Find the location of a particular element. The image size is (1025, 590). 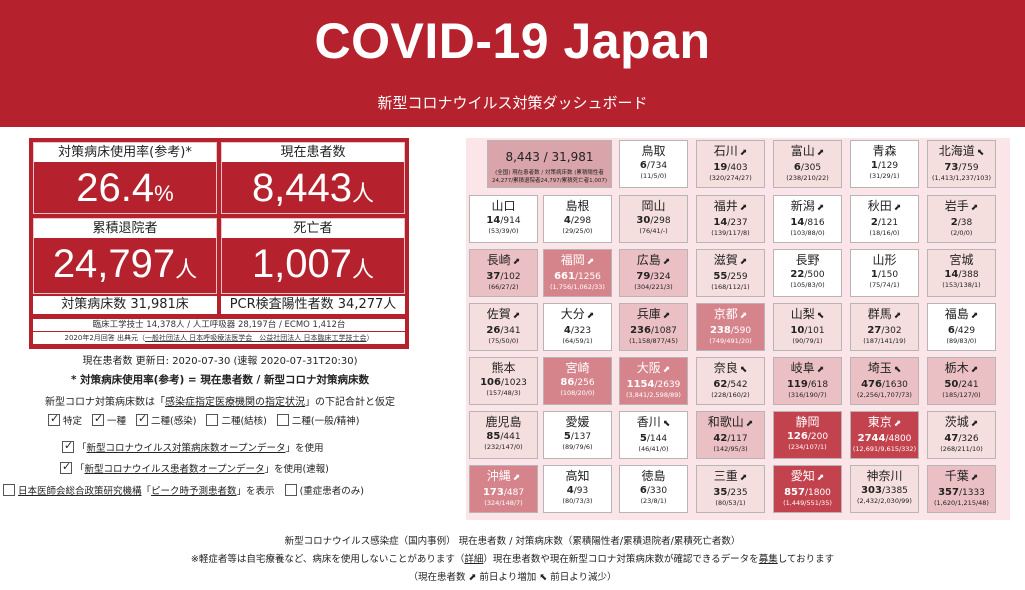

option-patient-open-data: 「新型コロナウイルス患者数オープンデータ」を使用(速報) is located at coordinates (194, 467).